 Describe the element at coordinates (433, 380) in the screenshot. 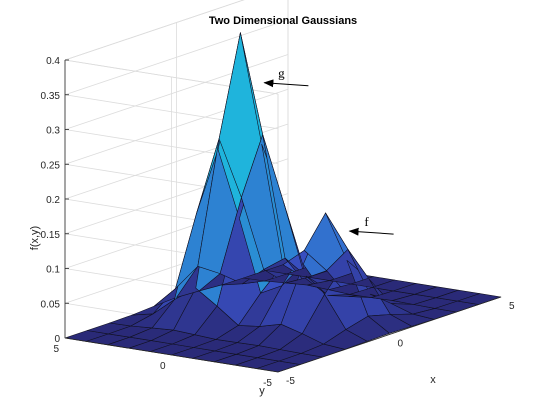

I see `x-axis-label: x` at that location.